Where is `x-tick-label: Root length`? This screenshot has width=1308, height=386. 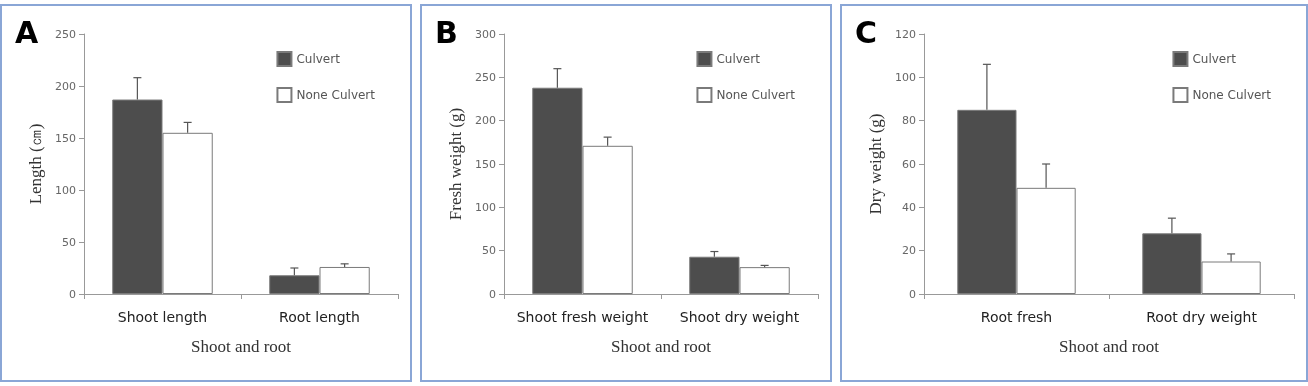
x-tick-label: Root length is located at coordinates (319, 317).